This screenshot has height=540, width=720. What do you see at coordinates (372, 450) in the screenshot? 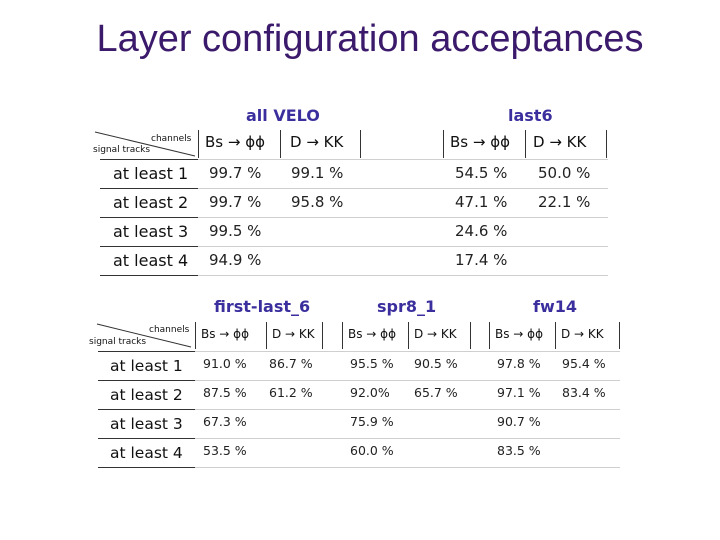
I see `table-cell: 60.0 %` at bounding box center [372, 450].